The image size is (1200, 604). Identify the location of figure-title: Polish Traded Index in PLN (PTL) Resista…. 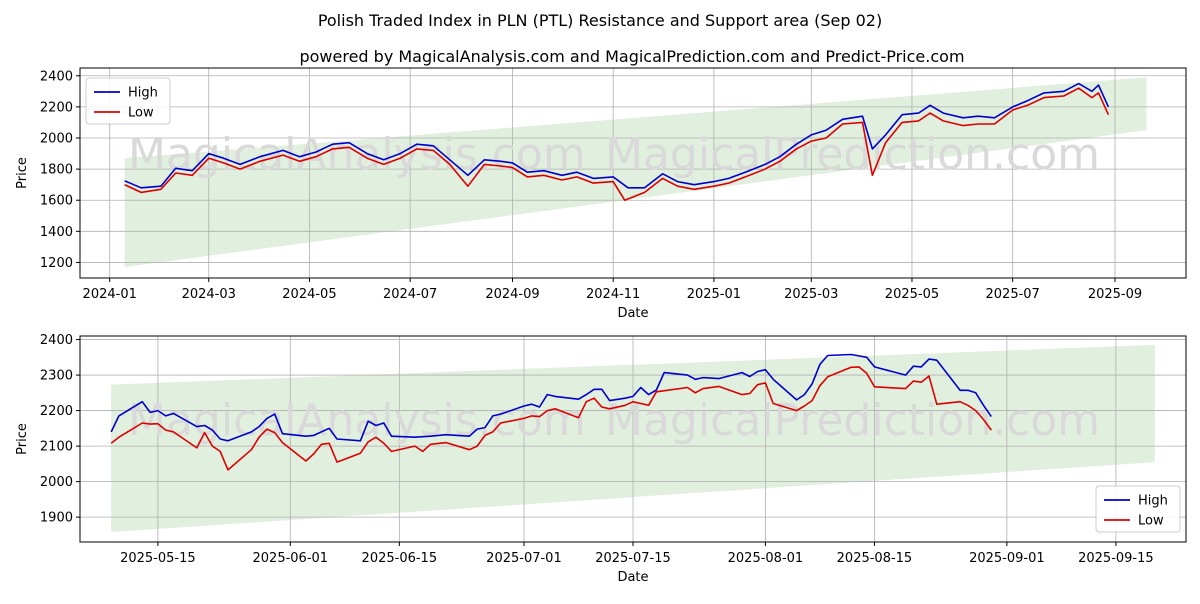
(600, 20).